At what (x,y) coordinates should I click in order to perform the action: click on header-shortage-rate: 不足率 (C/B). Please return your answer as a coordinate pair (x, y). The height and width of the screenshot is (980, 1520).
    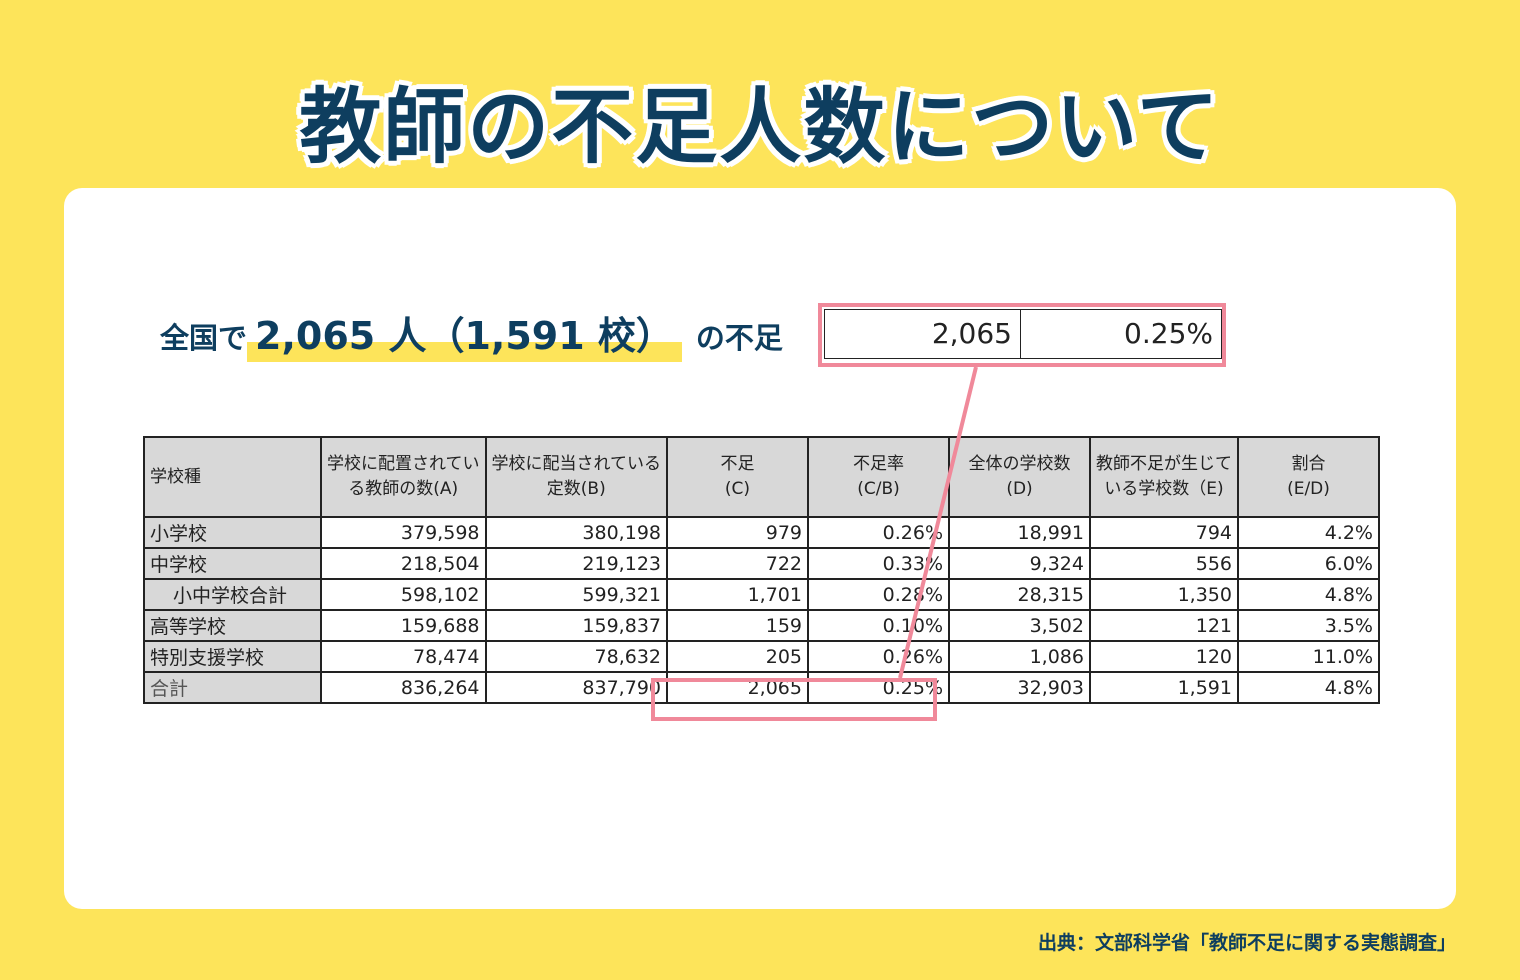
    Looking at the image, I should click on (878, 477).